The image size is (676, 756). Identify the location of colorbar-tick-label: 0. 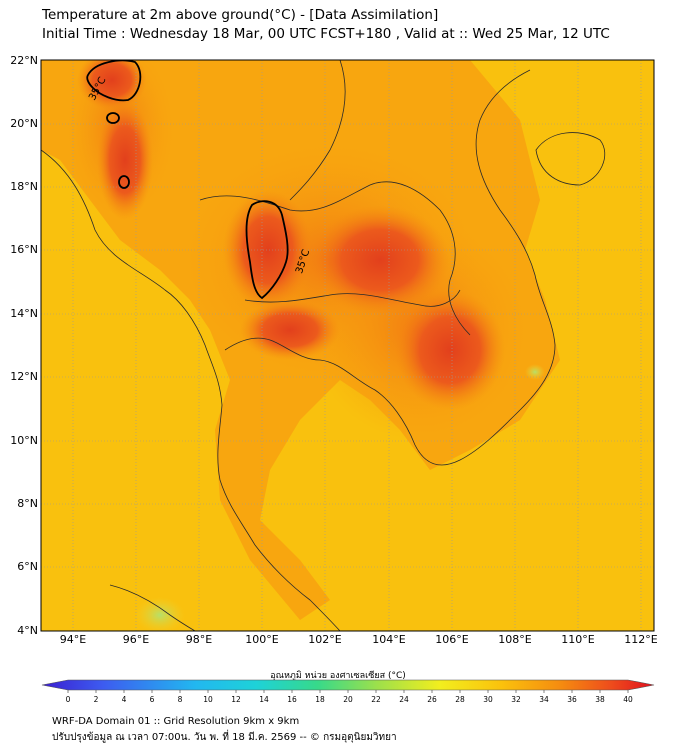
(68, 699).